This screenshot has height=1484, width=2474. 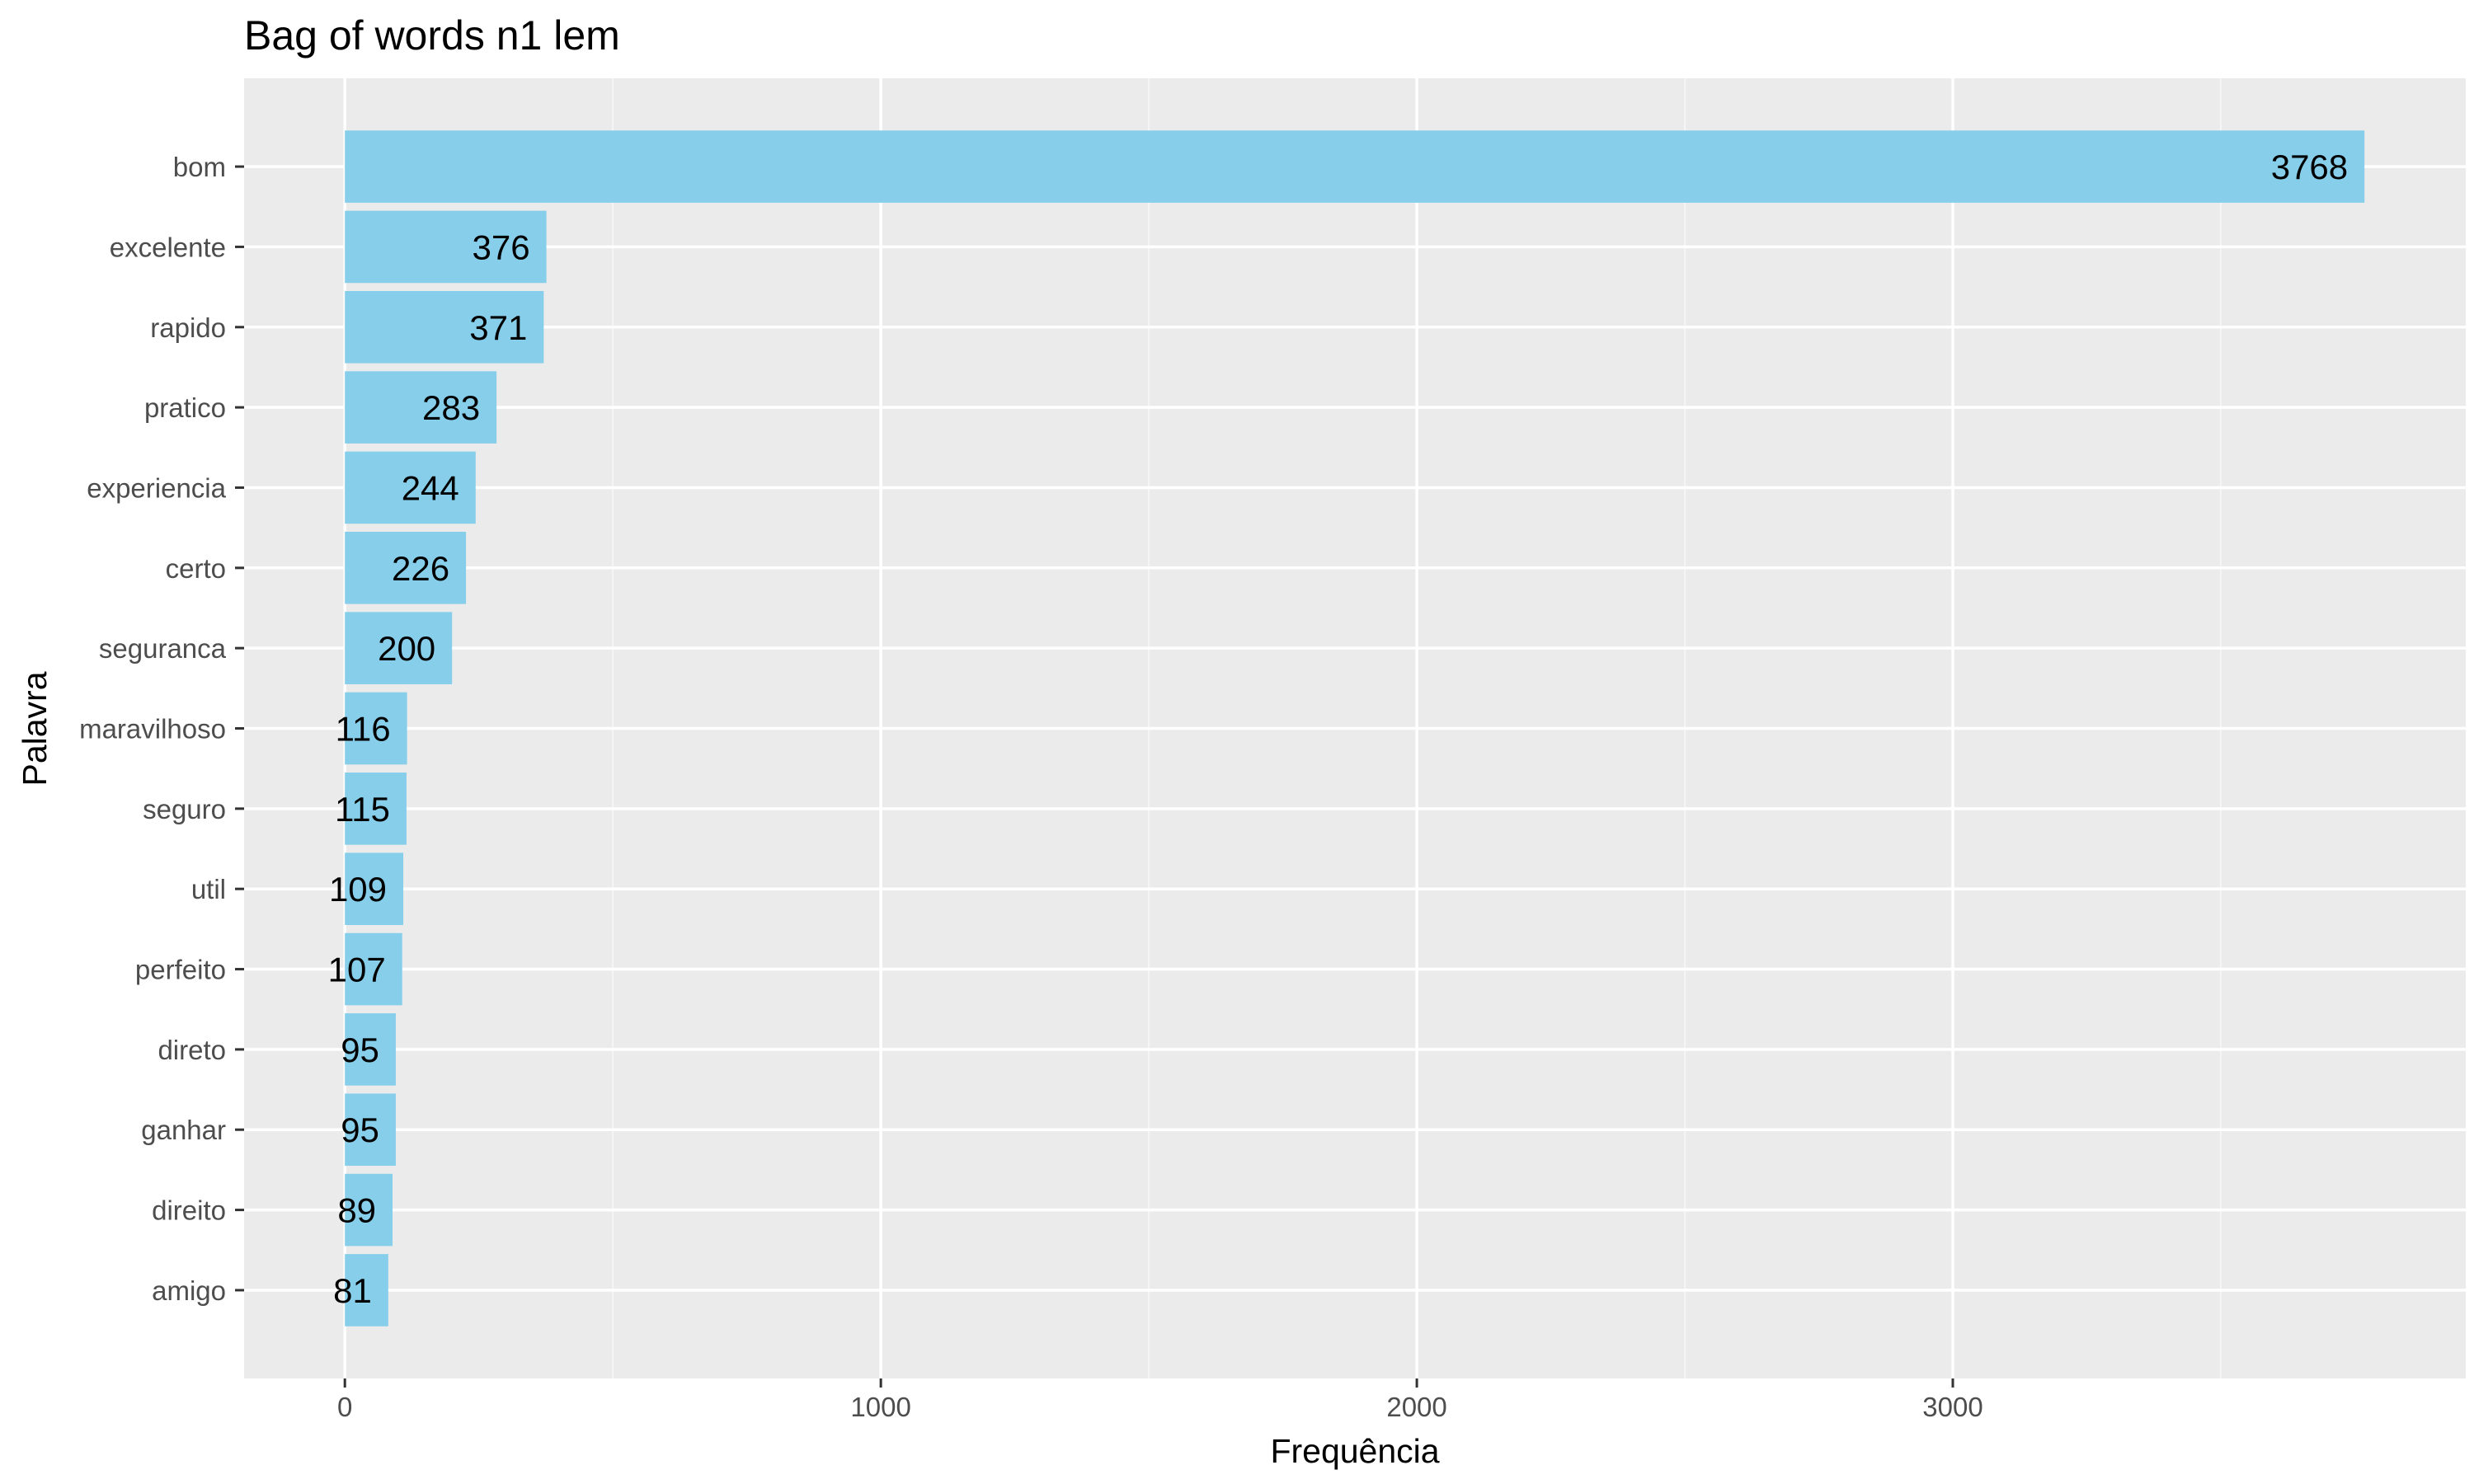 I want to click on y-tick-label: util, so click(x=208, y=889).